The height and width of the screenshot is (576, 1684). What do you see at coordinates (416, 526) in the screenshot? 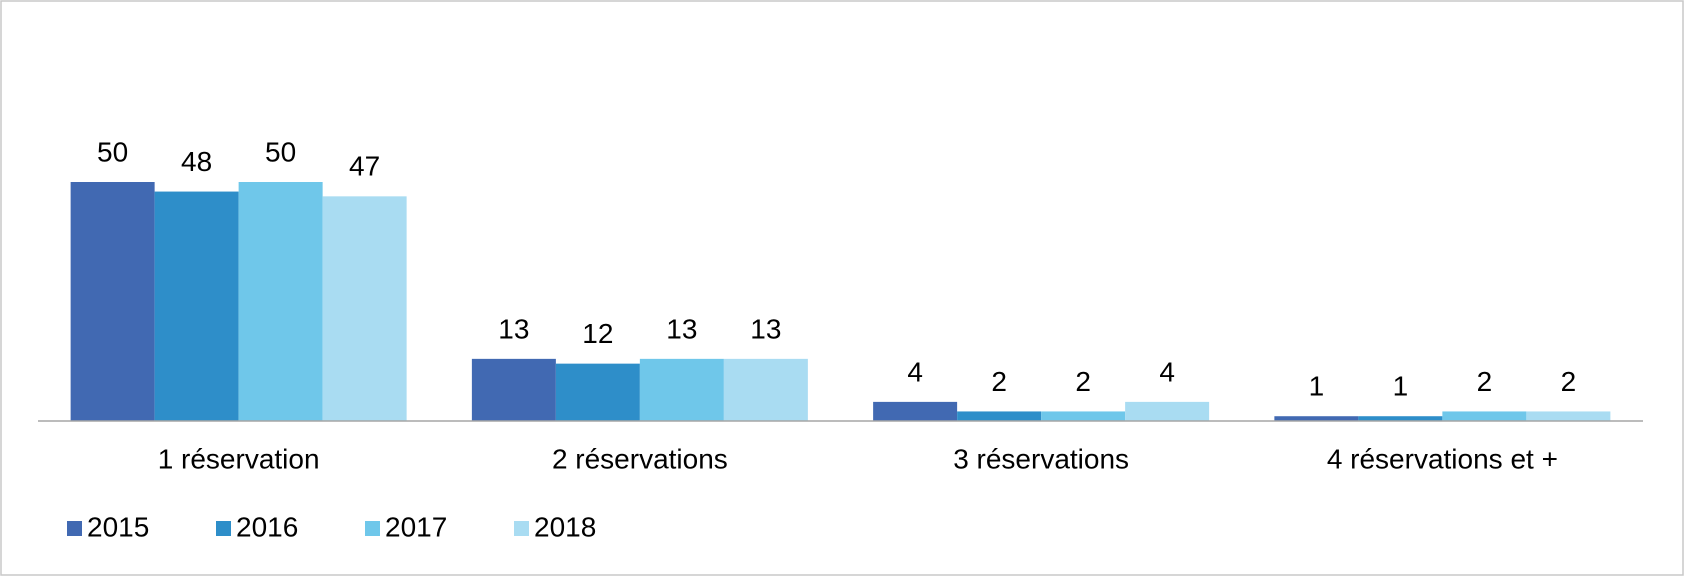
I see `legend-label: 2017` at bounding box center [416, 526].